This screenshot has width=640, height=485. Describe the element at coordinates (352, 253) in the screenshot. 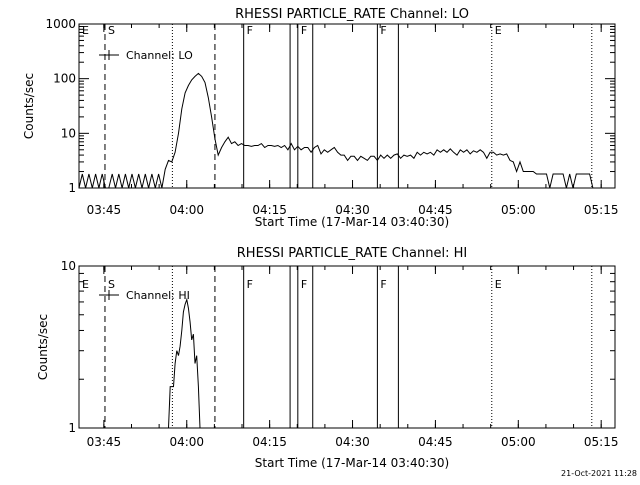

I see `chart-title: RHESSI PARTICLE_RATE Channel: HI` at that location.